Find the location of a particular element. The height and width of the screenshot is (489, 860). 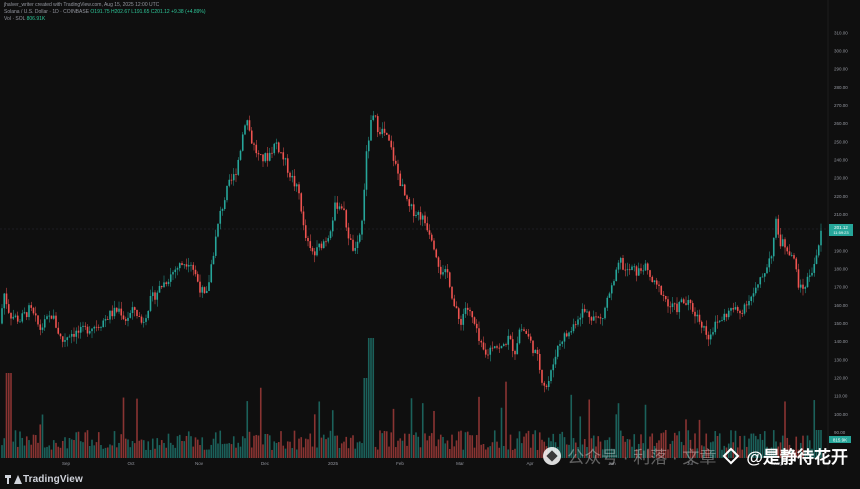

y-tick-label: 110.00 is located at coordinates (841, 396).